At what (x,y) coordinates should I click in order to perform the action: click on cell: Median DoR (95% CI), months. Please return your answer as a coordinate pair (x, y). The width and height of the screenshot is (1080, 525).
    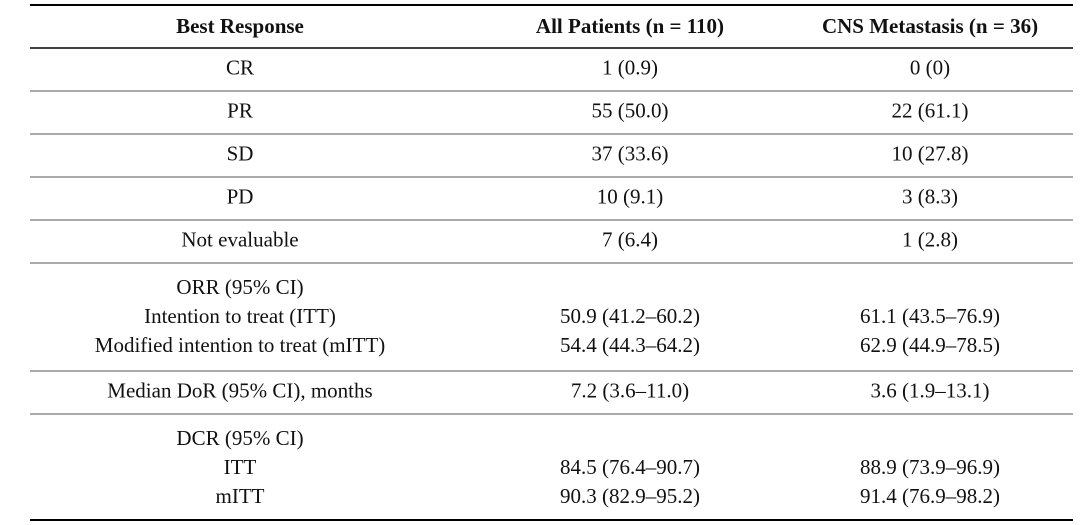
    Looking at the image, I should click on (239, 390).